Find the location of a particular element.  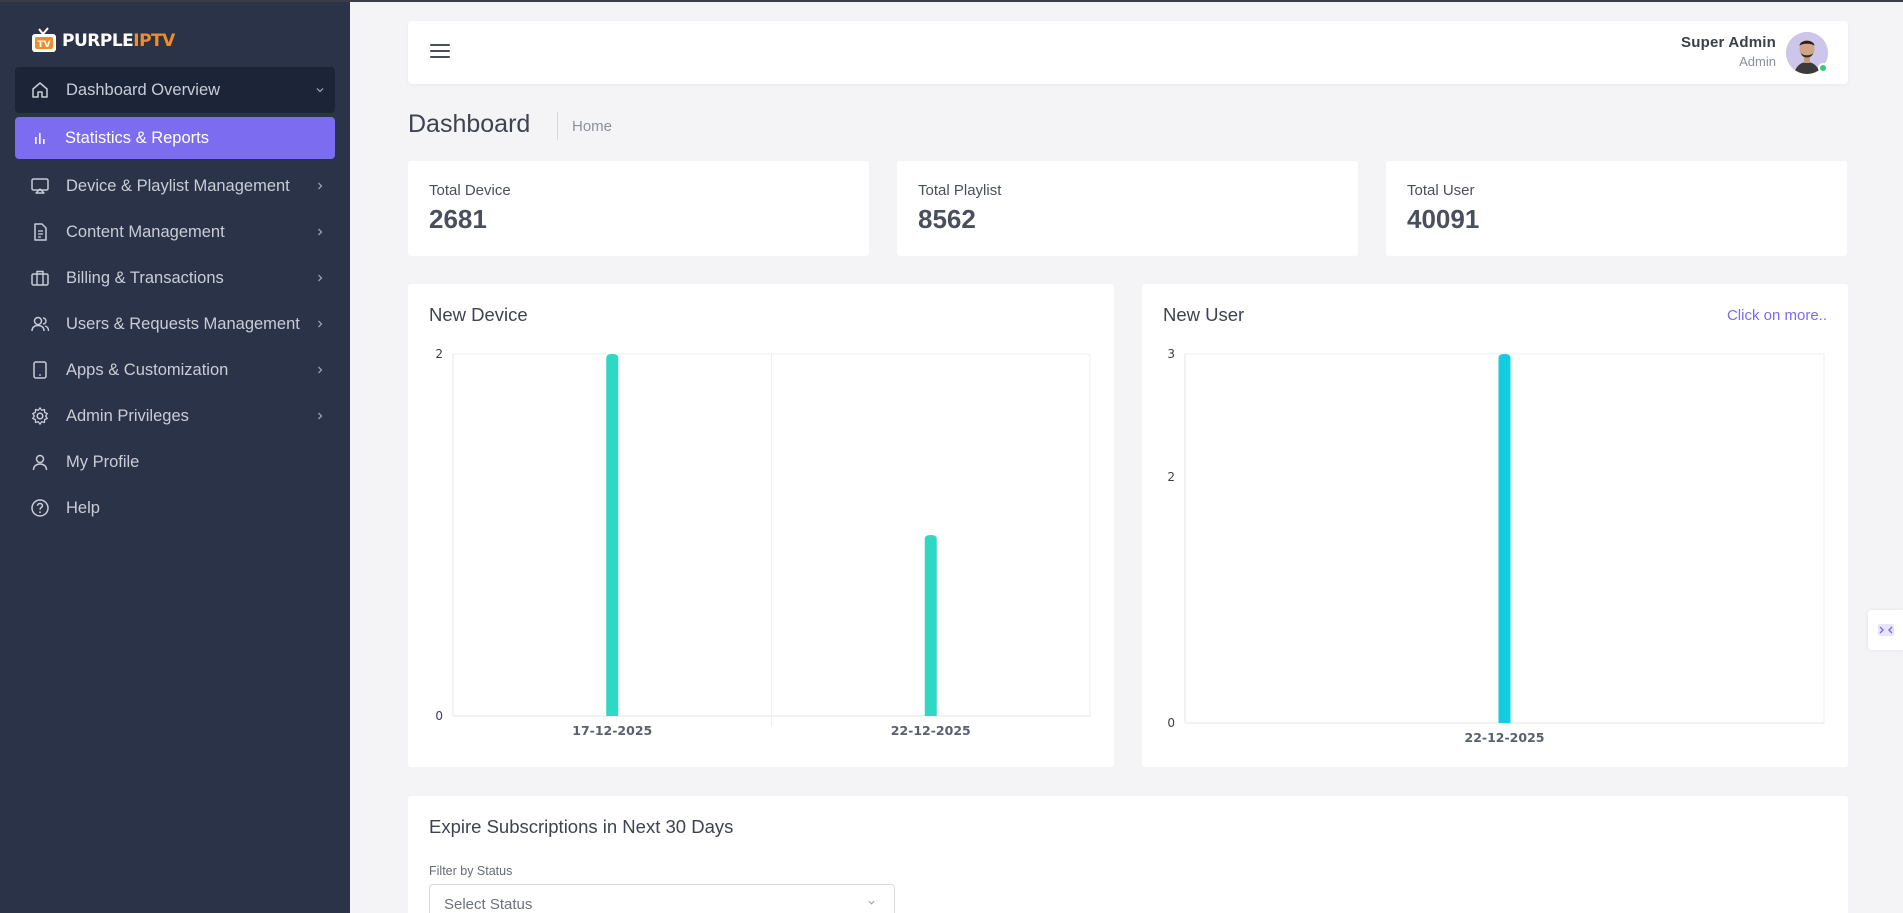

help-icon is located at coordinates (40, 508).